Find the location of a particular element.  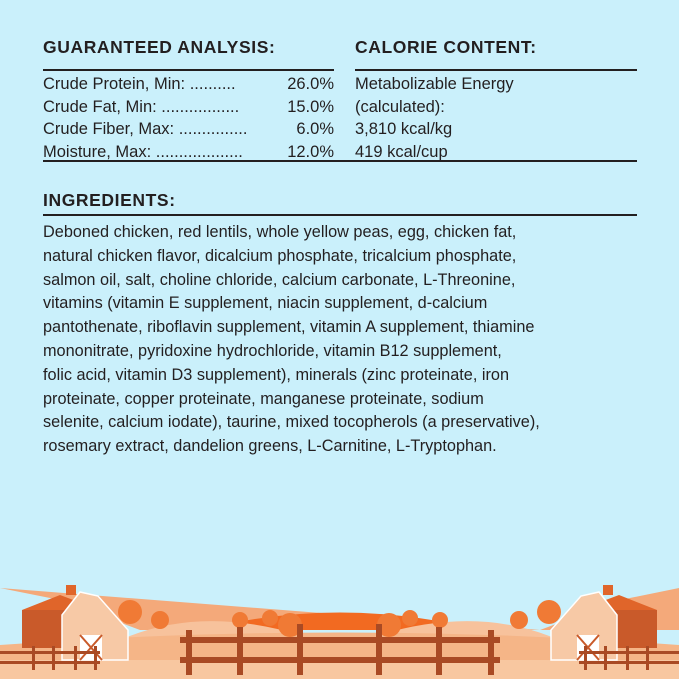

calorie-content-title: CALORIE CONTENT: is located at coordinates (446, 47).